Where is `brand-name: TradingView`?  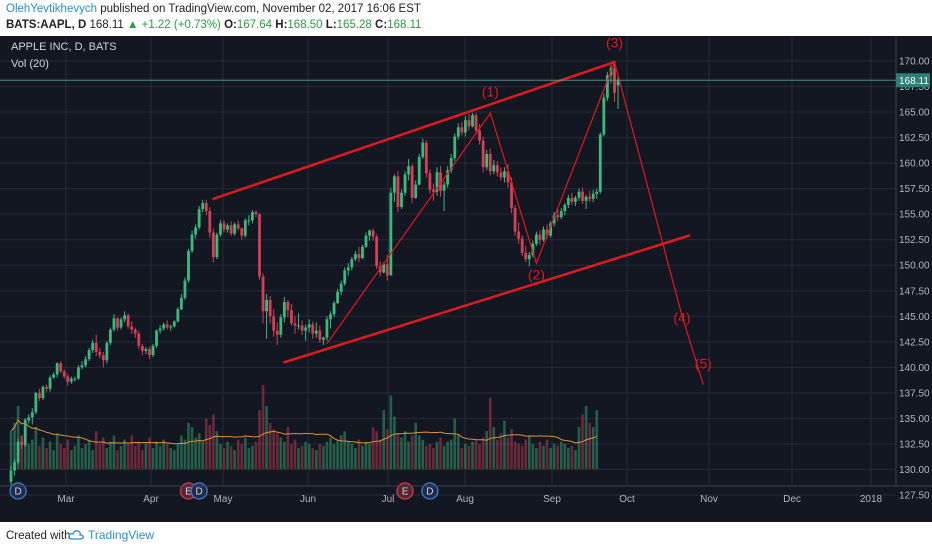
brand-name: TradingView is located at coordinates (121, 535).